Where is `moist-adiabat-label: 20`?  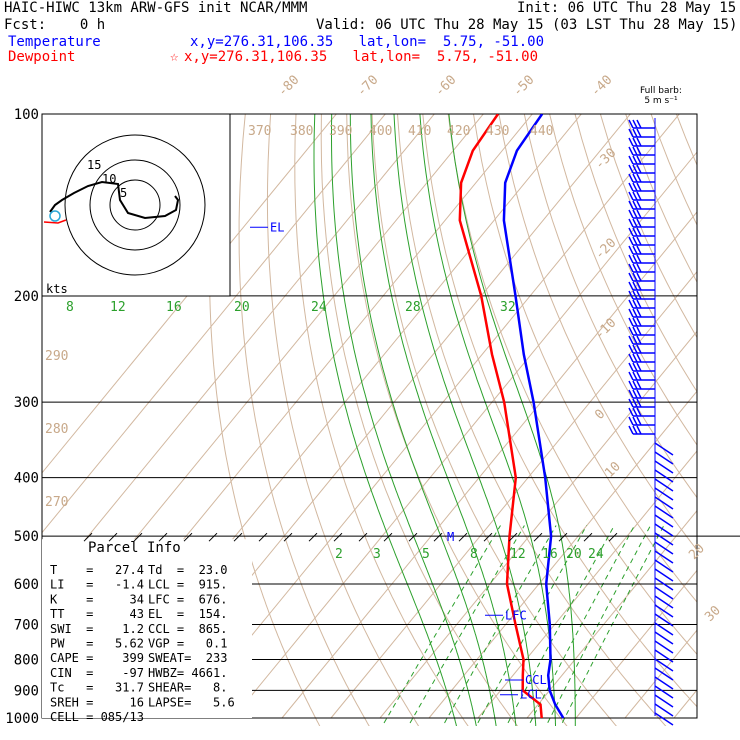
moist-adiabat-label: 20 is located at coordinates (242, 307).